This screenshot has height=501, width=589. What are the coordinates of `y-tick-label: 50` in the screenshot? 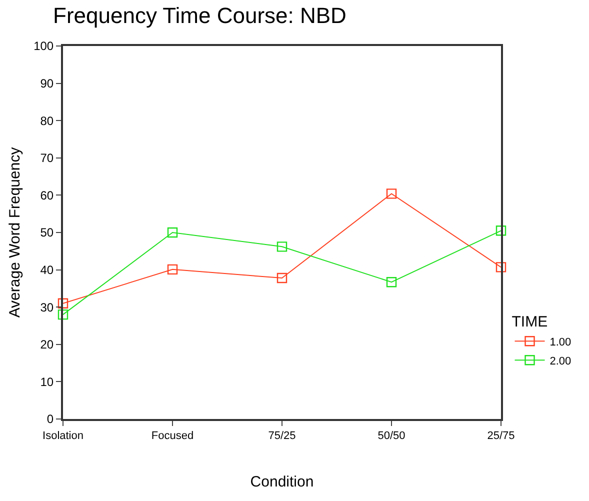 It's located at (47, 233).